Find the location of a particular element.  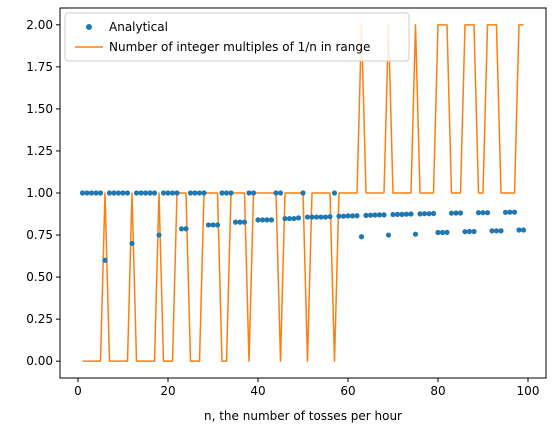

x-tick-label: 20 is located at coordinates (167, 391).